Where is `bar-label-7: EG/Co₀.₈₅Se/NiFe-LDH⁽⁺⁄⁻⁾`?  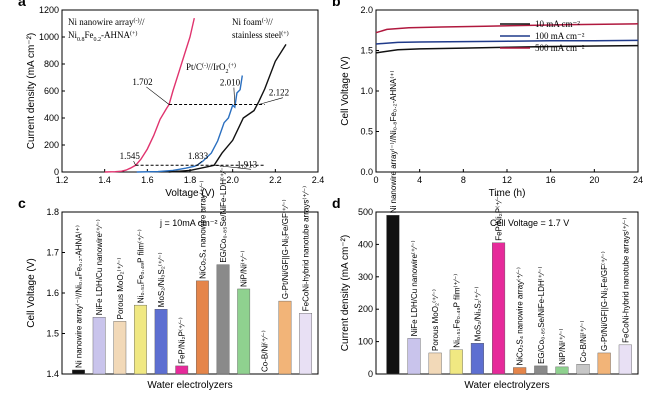 bar-label-7: EG/Co₀.₈₅Se/NiFe-LDH⁽⁺⁄⁻⁾ is located at coordinates (541, 314).